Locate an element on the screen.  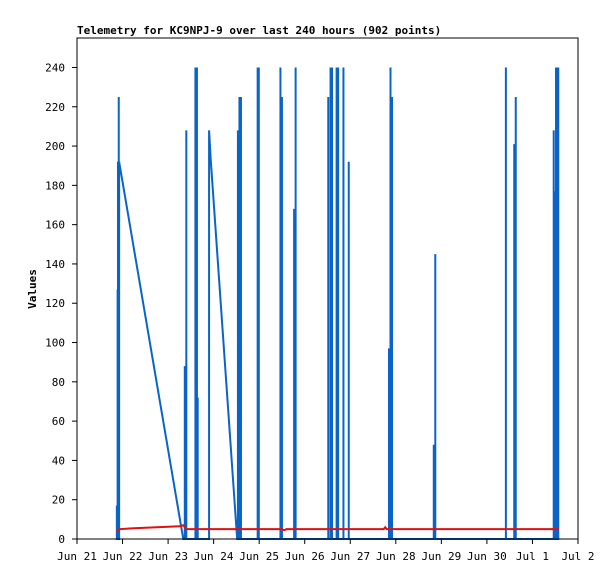
y-axis: 0 20 40 60 80 100 120 140 160 180 200 220 240 is located at coordinates (61, 303).